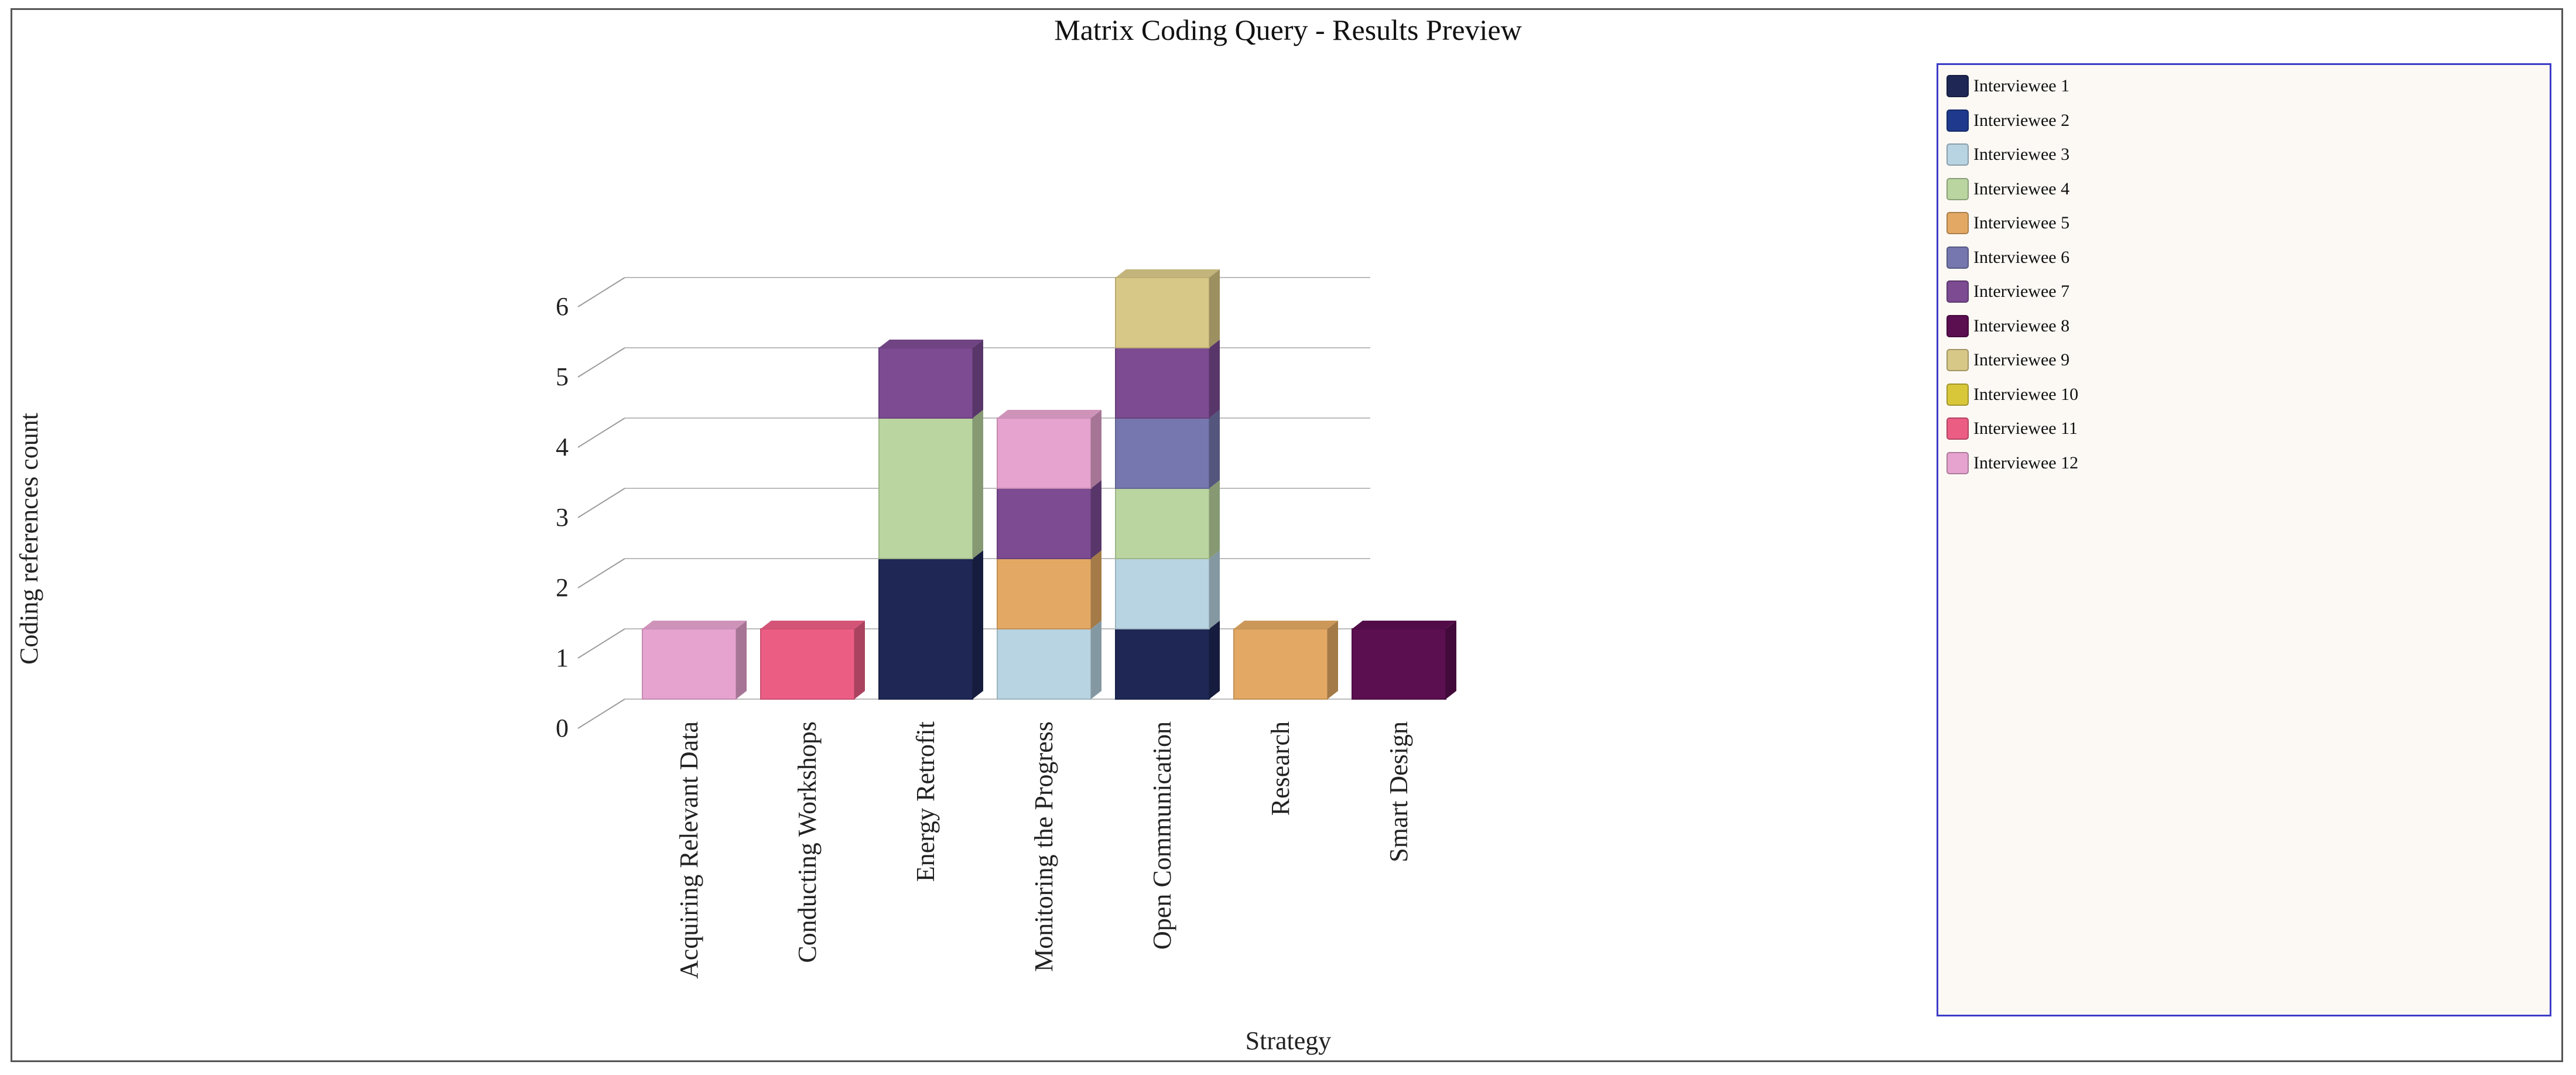 The image size is (2576, 1075). I want to click on x-tick-label: Energy Retrofit, so click(925, 801).